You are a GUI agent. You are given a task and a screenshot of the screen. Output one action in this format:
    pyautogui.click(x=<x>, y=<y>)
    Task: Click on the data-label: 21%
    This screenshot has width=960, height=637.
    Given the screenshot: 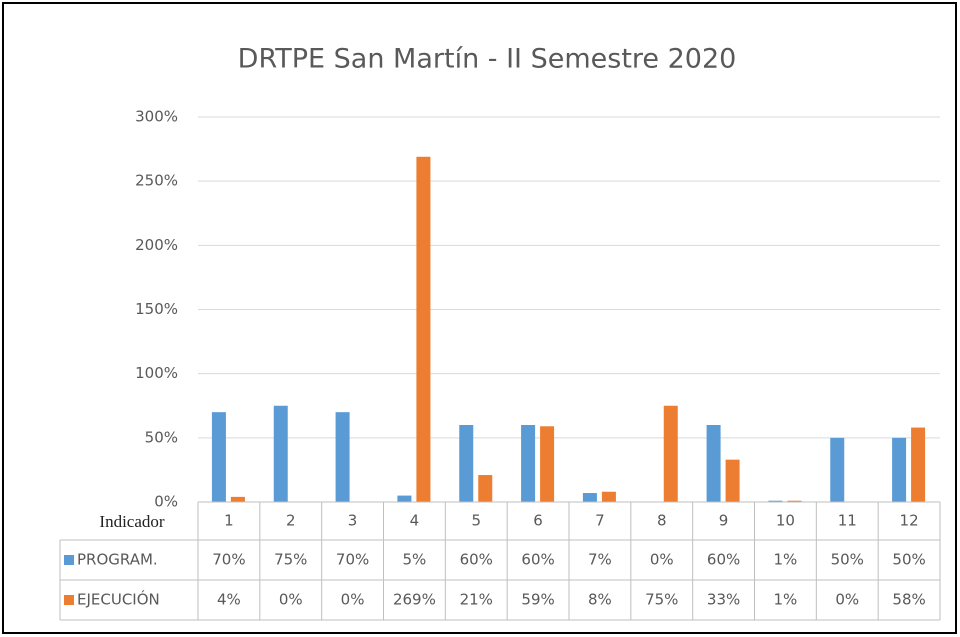 What is the action you would take?
    pyautogui.click(x=476, y=600)
    